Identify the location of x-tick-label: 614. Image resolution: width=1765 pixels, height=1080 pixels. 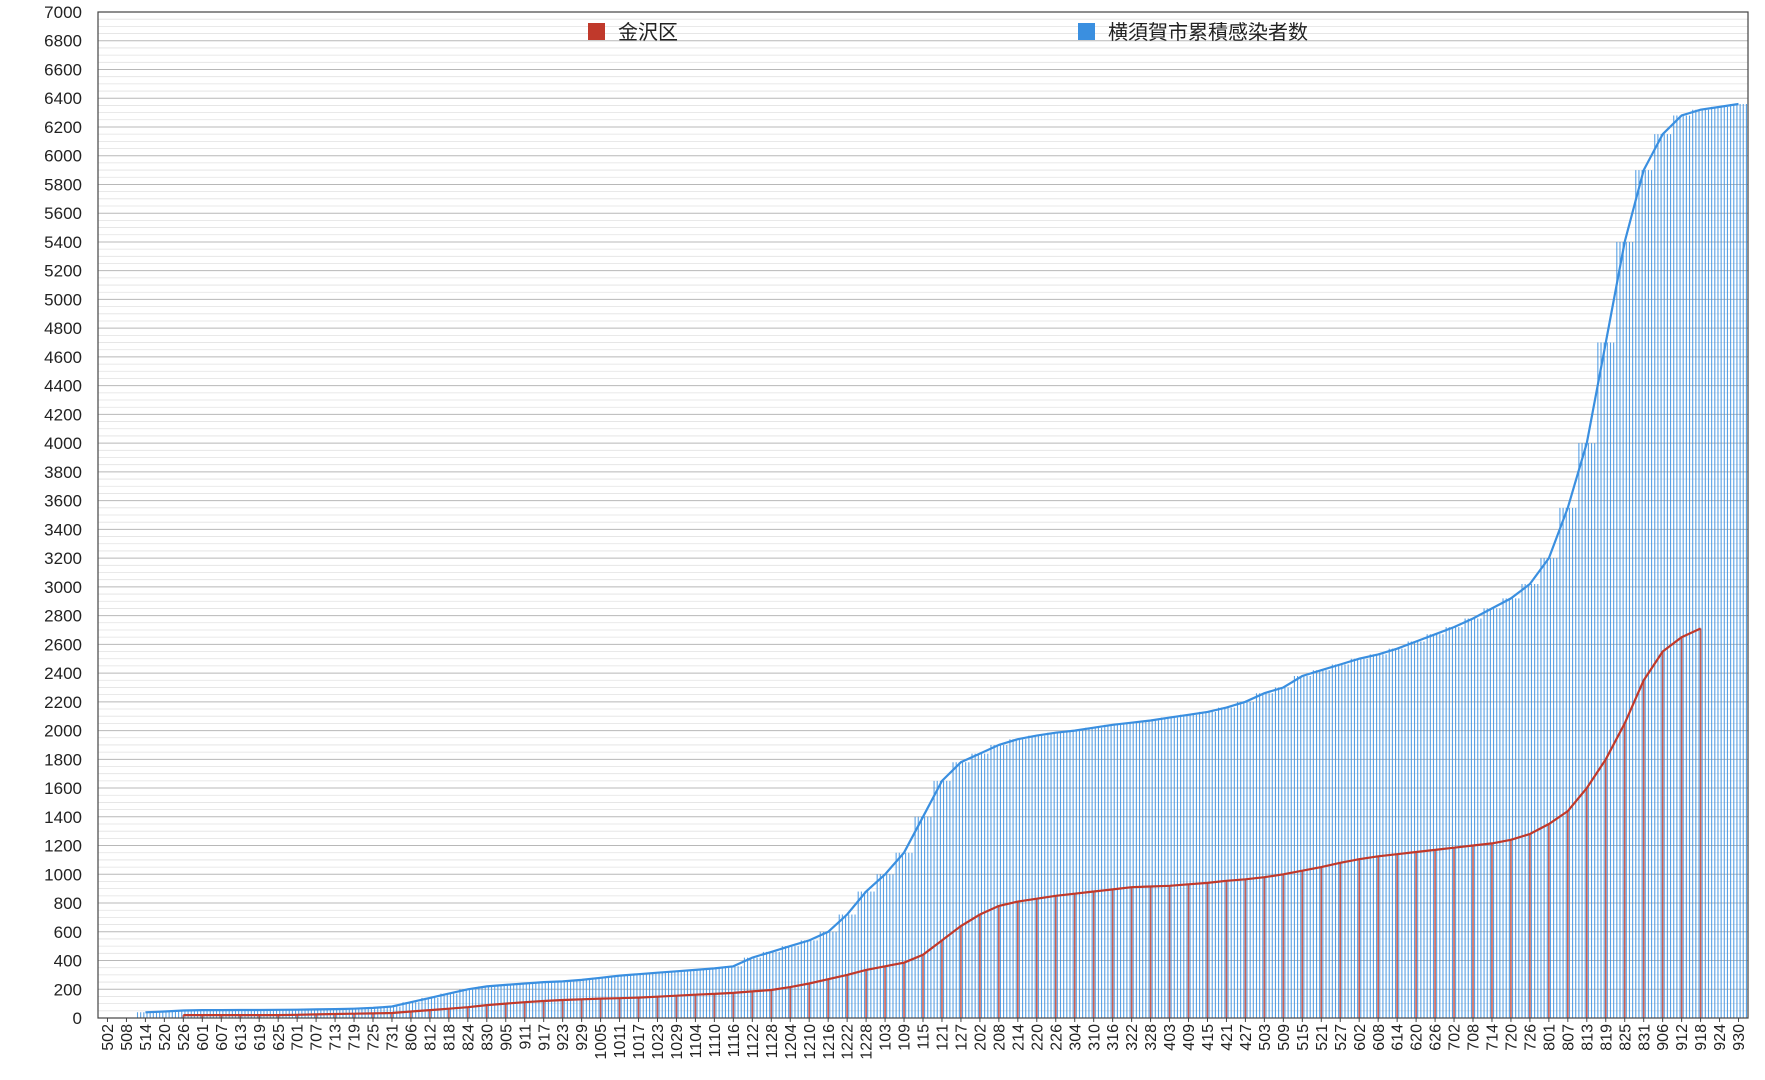
(1398, 1037).